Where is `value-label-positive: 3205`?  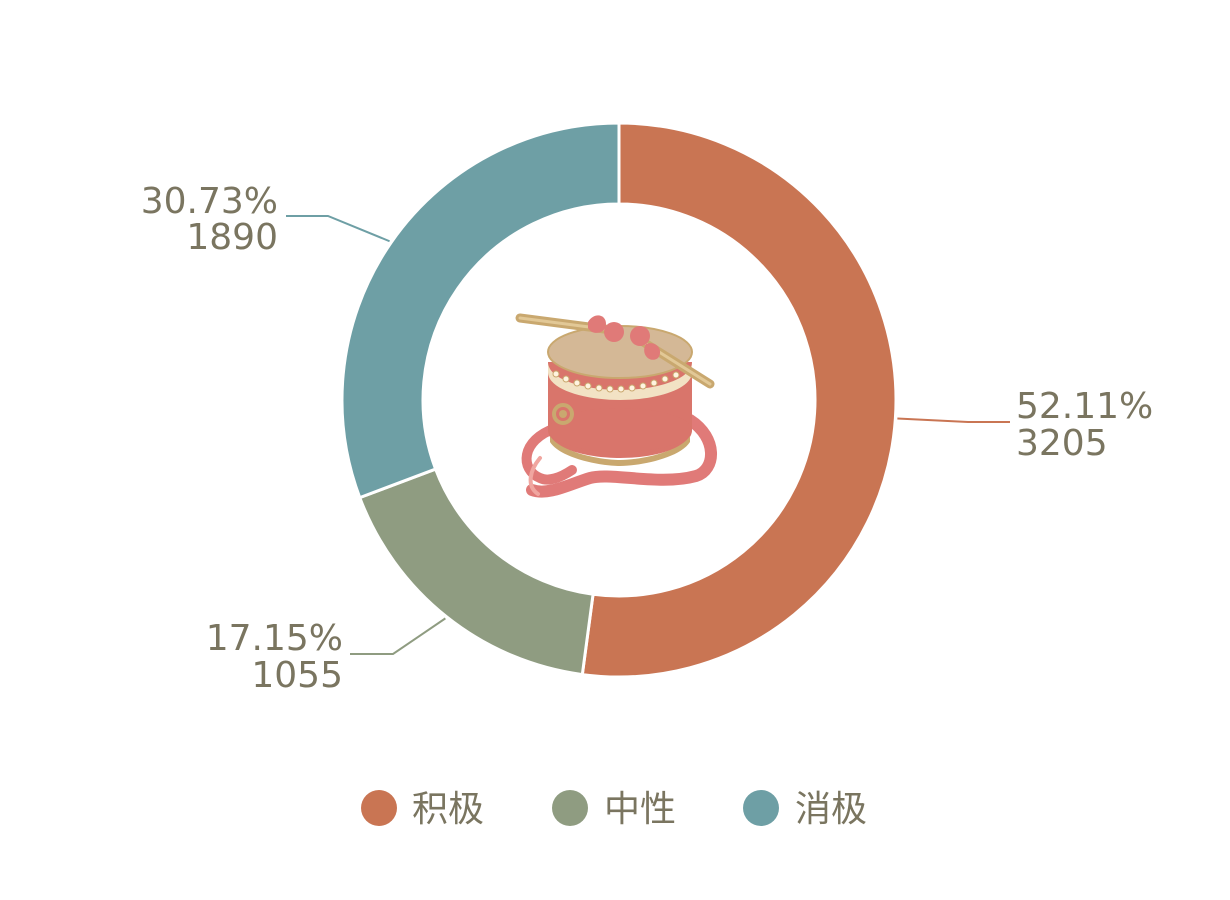
value-label-positive: 3205 is located at coordinates (1062, 443).